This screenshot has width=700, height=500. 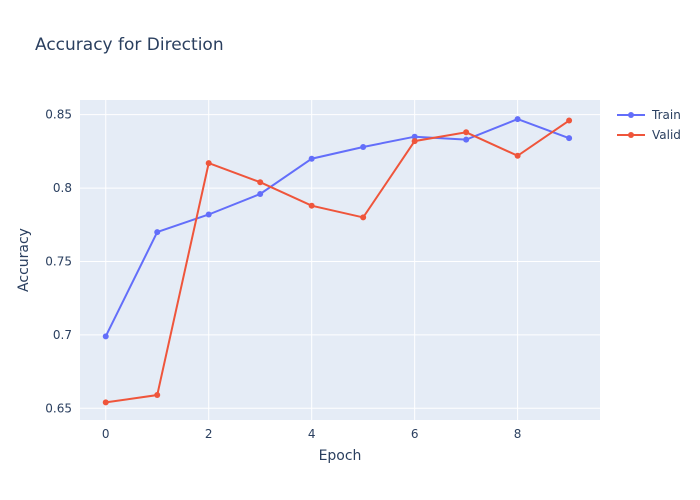 What do you see at coordinates (666, 135) in the screenshot?
I see `legend-label: Valid` at bounding box center [666, 135].